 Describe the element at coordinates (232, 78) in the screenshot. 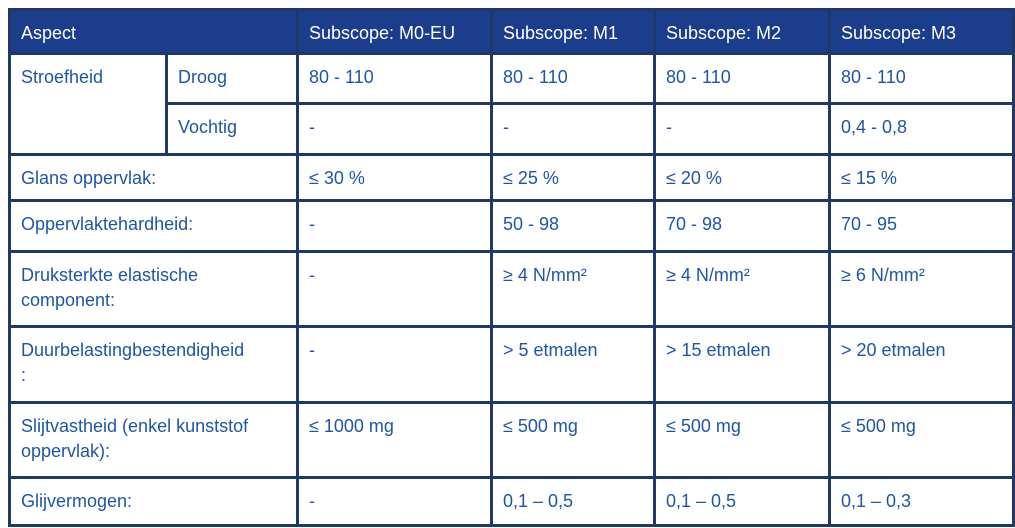

I see `sub-label-droog: Droog` at that location.